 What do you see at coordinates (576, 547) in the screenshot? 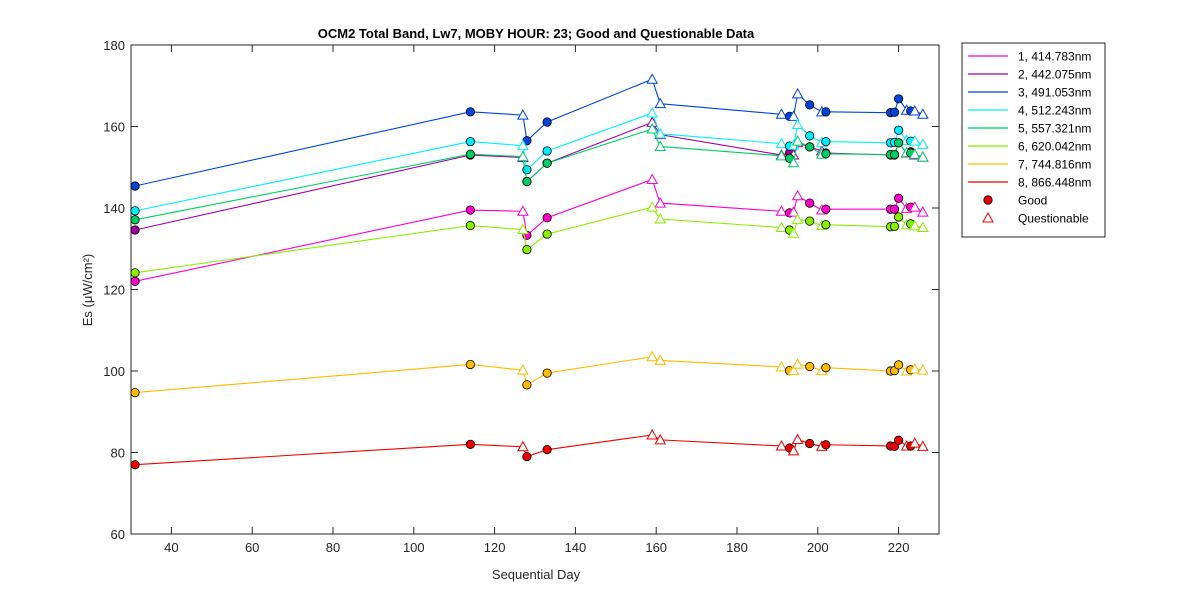
I see `x-tick-label: 140` at bounding box center [576, 547].